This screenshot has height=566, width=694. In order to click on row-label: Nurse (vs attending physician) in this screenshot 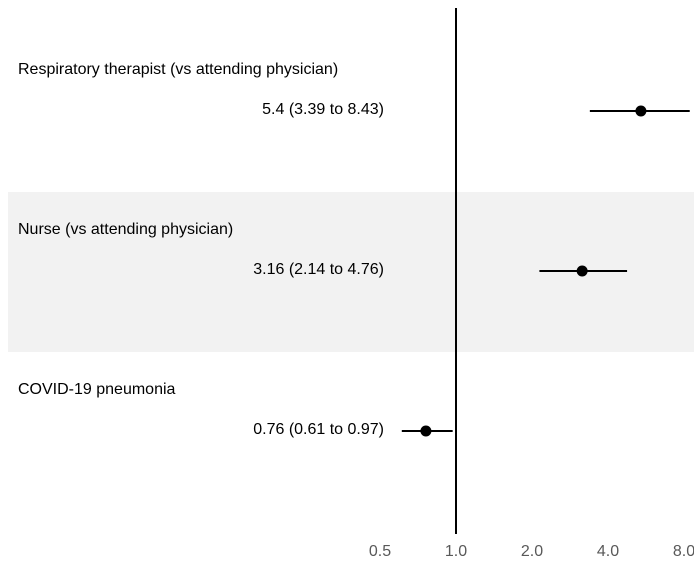, I will do `click(125, 229)`.